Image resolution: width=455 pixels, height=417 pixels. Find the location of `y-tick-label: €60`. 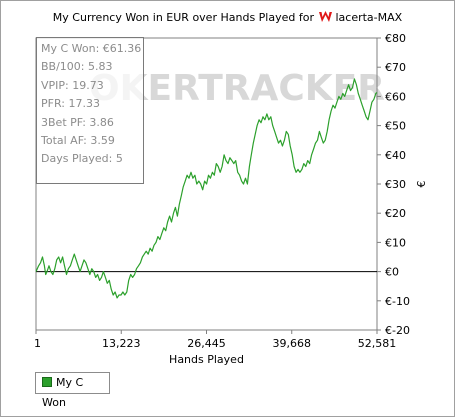

y-tick-label: €60 is located at coordinates (395, 96).